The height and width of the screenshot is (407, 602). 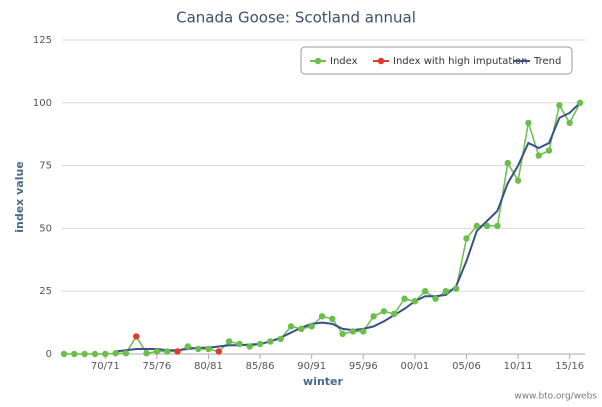 I want to click on legend-label: Index with high imputation, so click(x=460, y=61).